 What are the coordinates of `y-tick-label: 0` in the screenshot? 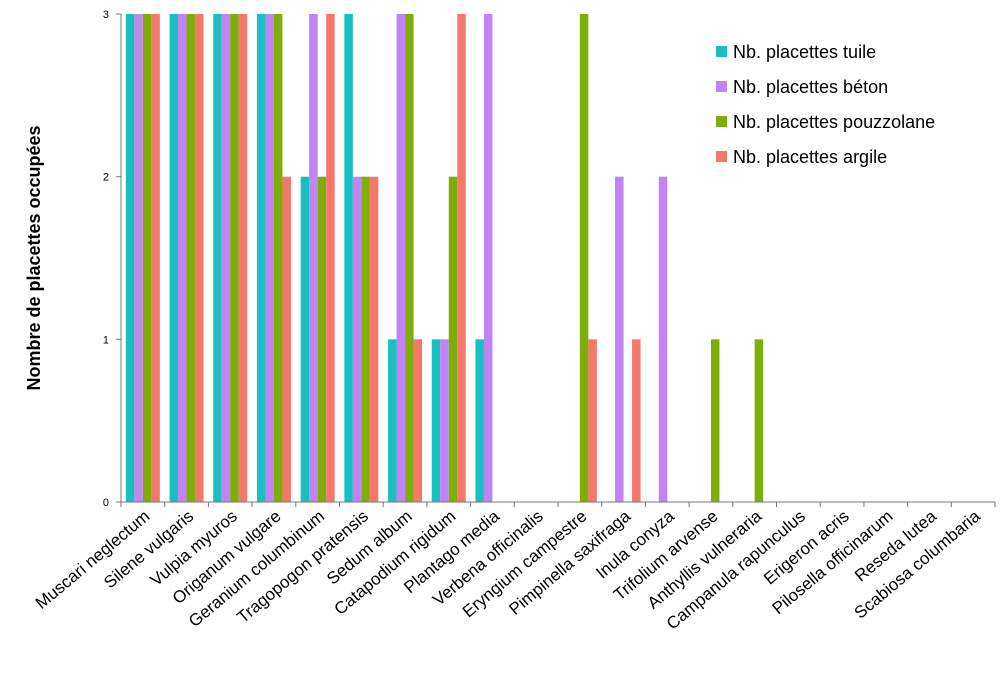 It's located at (106, 503).